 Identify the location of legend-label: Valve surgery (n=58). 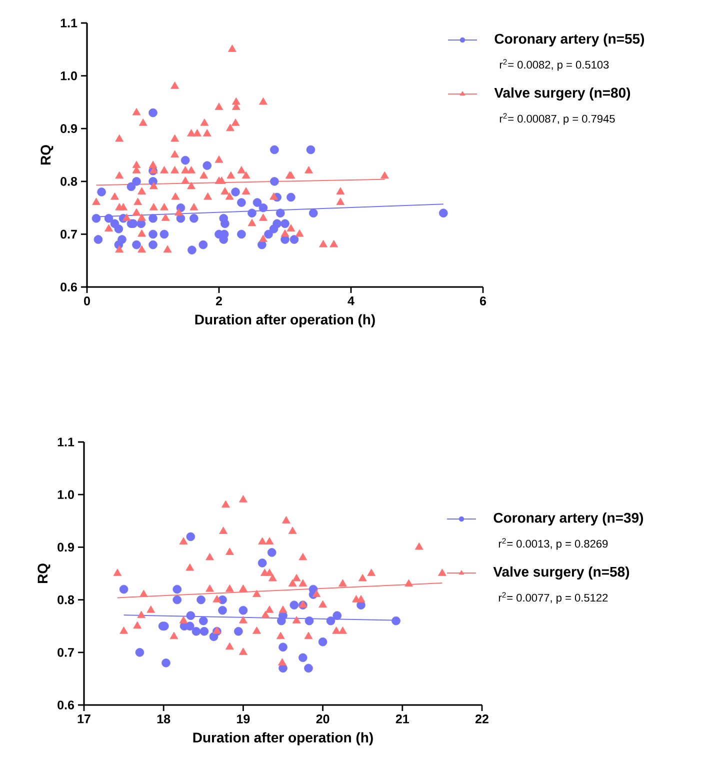
(561, 573).